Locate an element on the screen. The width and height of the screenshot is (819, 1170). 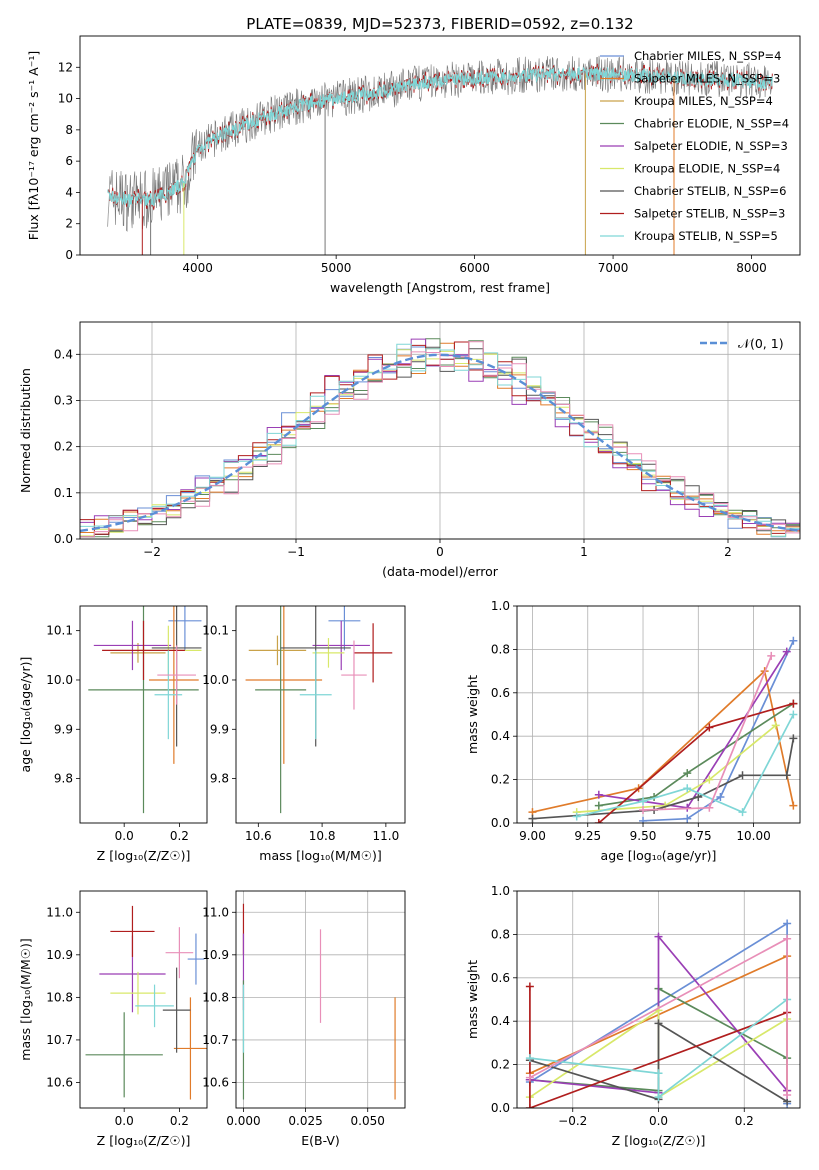
x-axis-label: mass [log₁₀(M/M☉)] is located at coordinates (320, 855).